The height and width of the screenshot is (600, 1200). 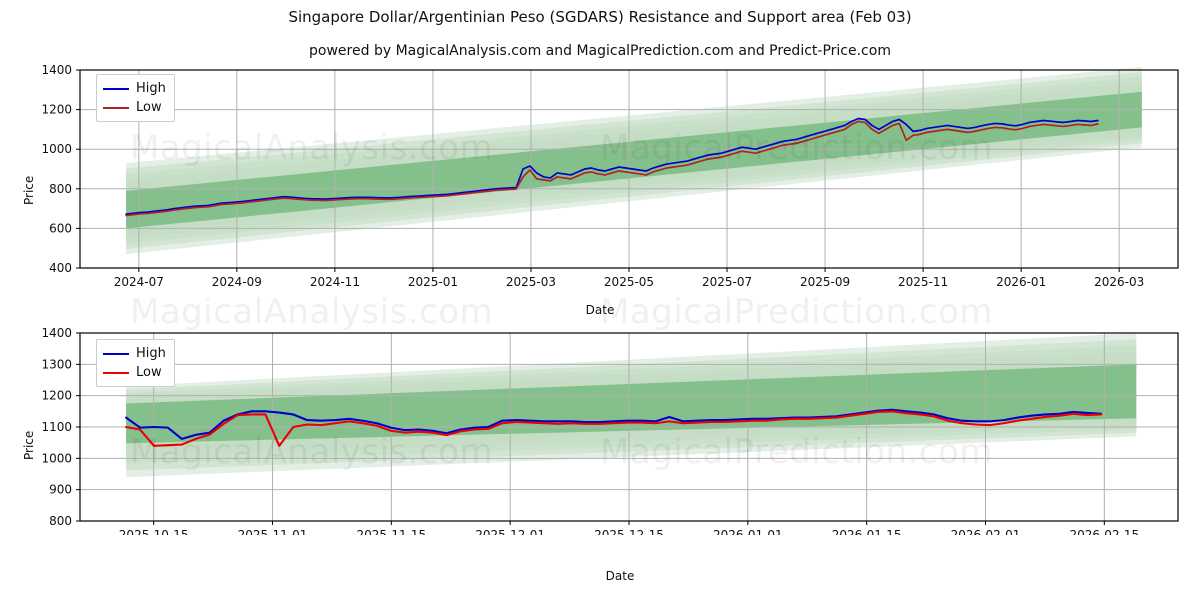 I want to click on x-tick-label: 2026-01-01, so click(x=748, y=531).